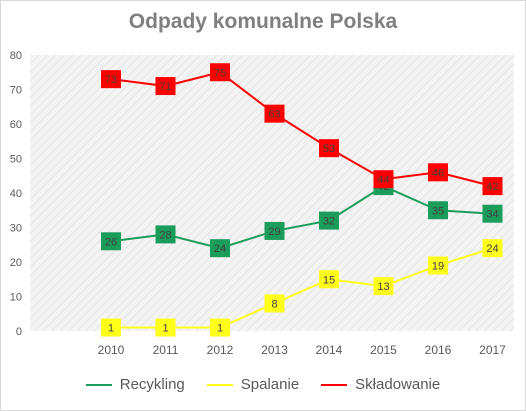  I want to click on y-tick-label: 60, so click(16, 125).